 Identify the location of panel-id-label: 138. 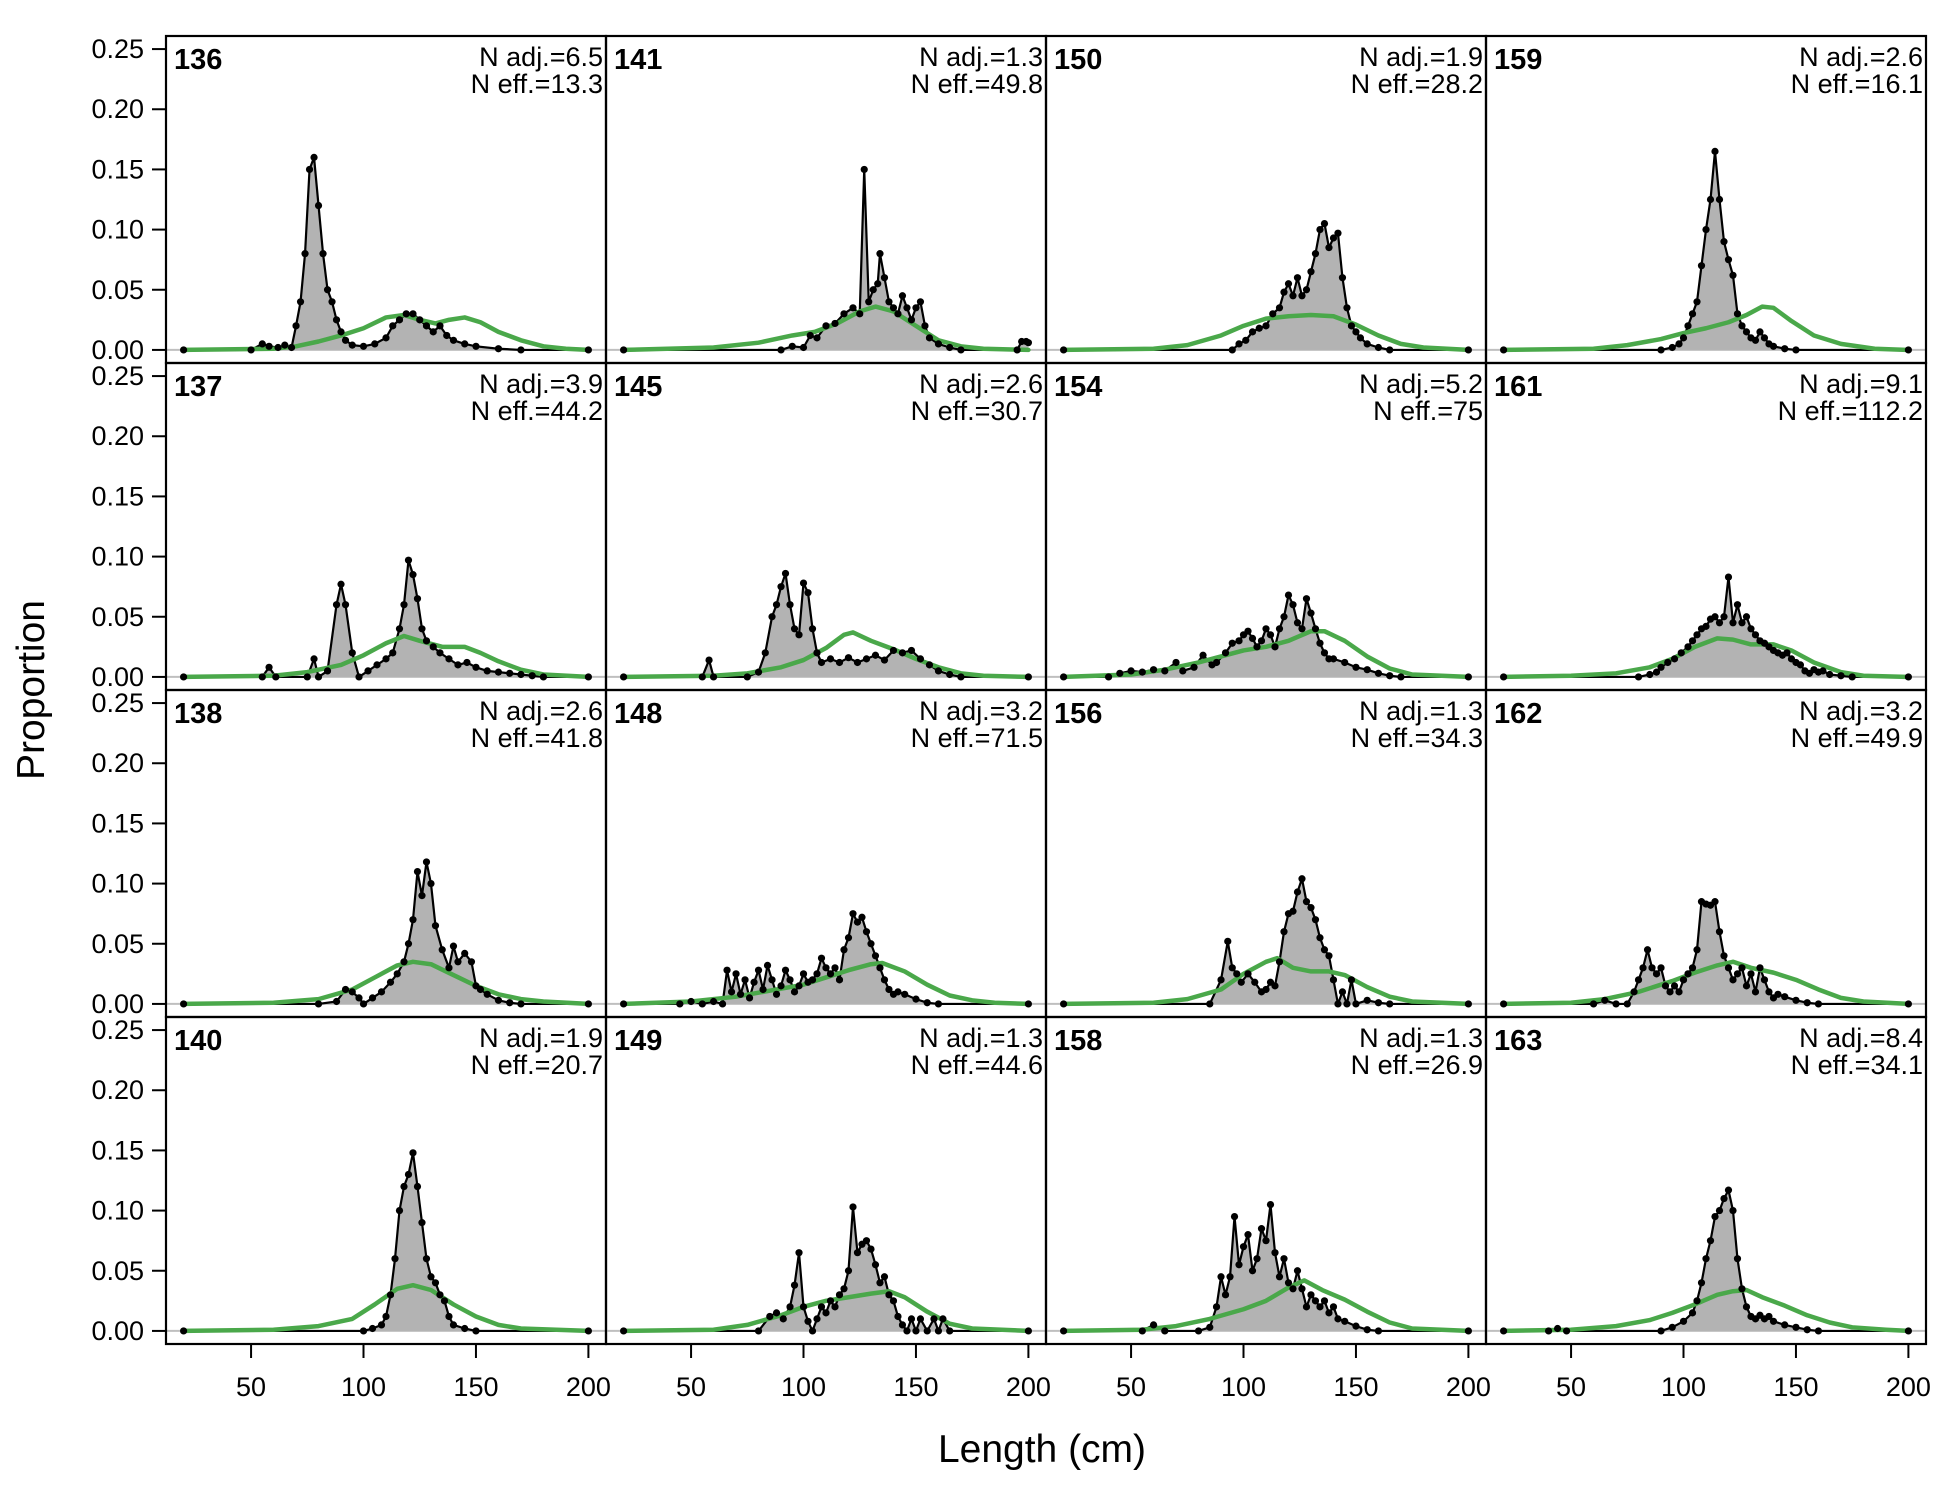
(198, 714).